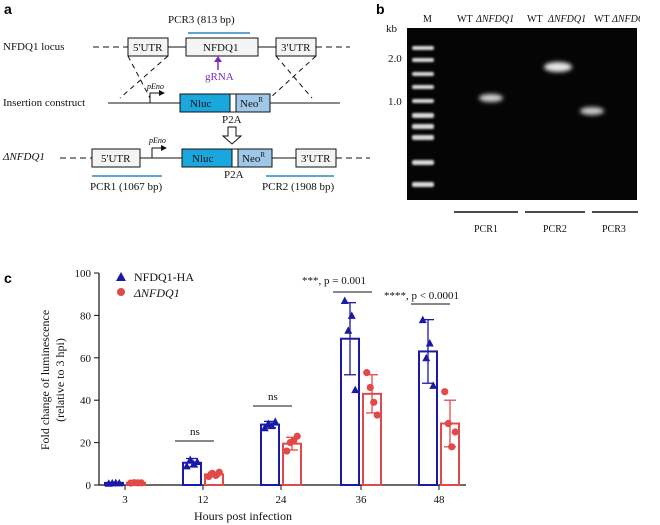  What do you see at coordinates (392, 29) in the screenshot?
I see `gel-kb-label: kb` at bounding box center [392, 29].